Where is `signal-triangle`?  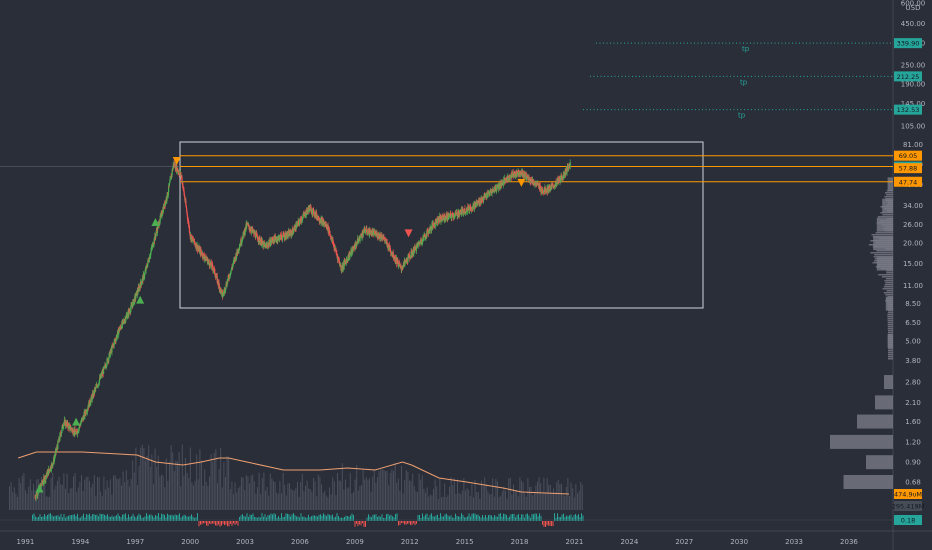
signal-triangle is located at coordinates (76, 421).